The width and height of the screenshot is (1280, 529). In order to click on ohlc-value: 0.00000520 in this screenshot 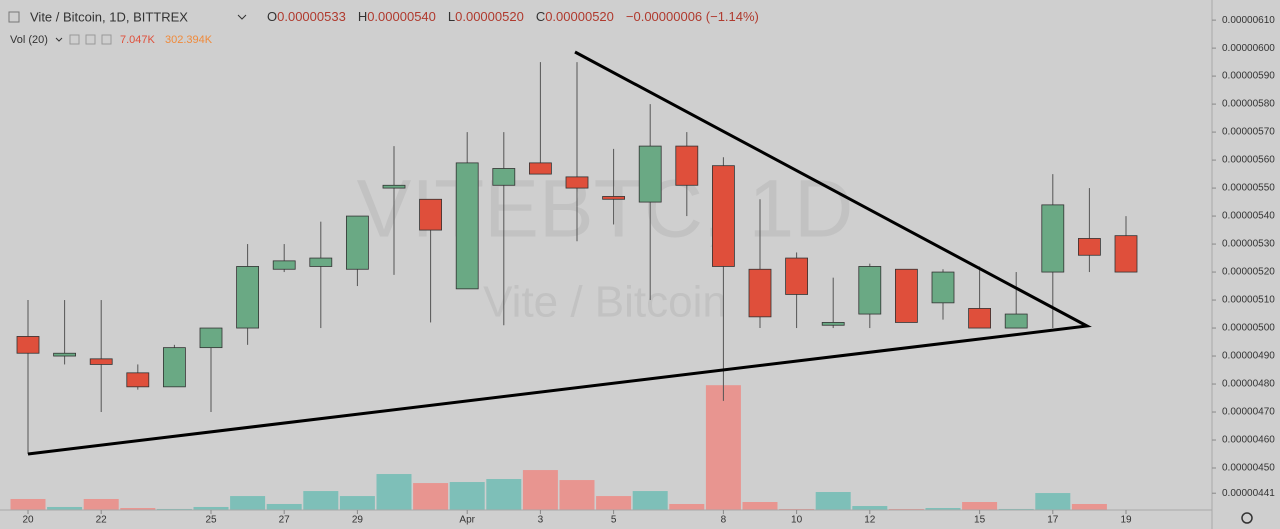, I will do `click(489, 16)`.